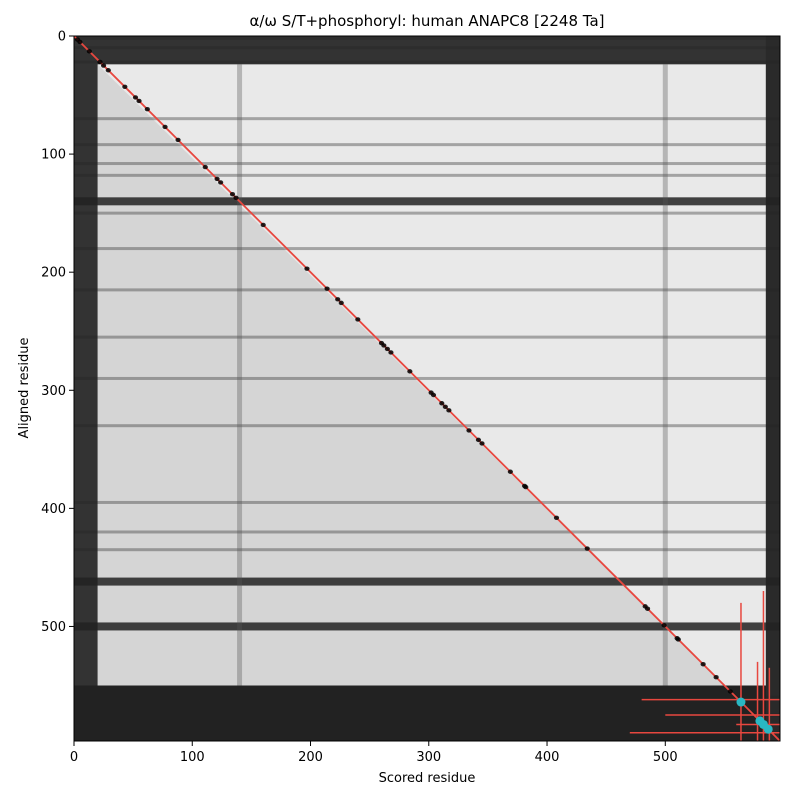  I want to click on y-tick-label: 200, so click(53, 273).